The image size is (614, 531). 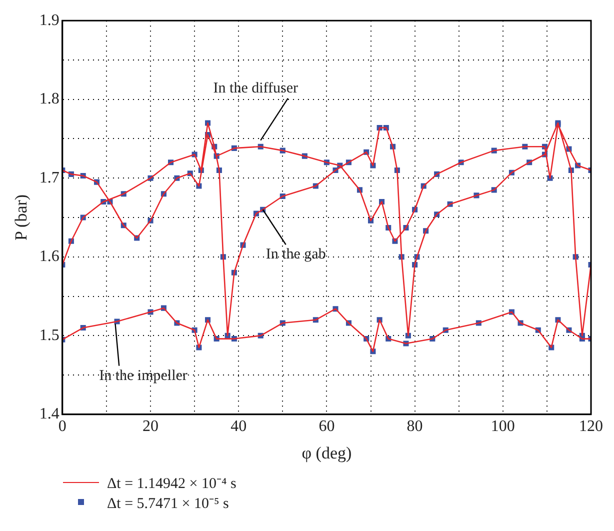 What do you see at coordinates (296, 254) in the screenshot?
I see `annotation: In the gab` at bounding box center [296, 254].